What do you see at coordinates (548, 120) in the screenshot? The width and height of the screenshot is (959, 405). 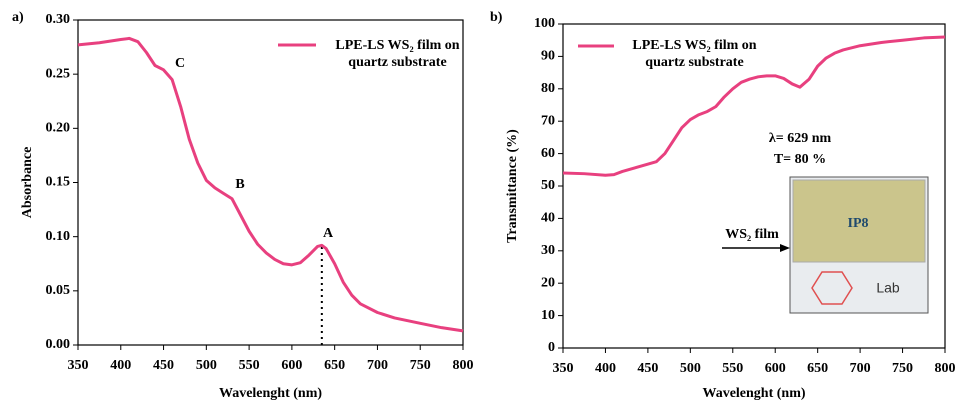 I see `y-tick-label: 70` at bounding box center [548, 120].